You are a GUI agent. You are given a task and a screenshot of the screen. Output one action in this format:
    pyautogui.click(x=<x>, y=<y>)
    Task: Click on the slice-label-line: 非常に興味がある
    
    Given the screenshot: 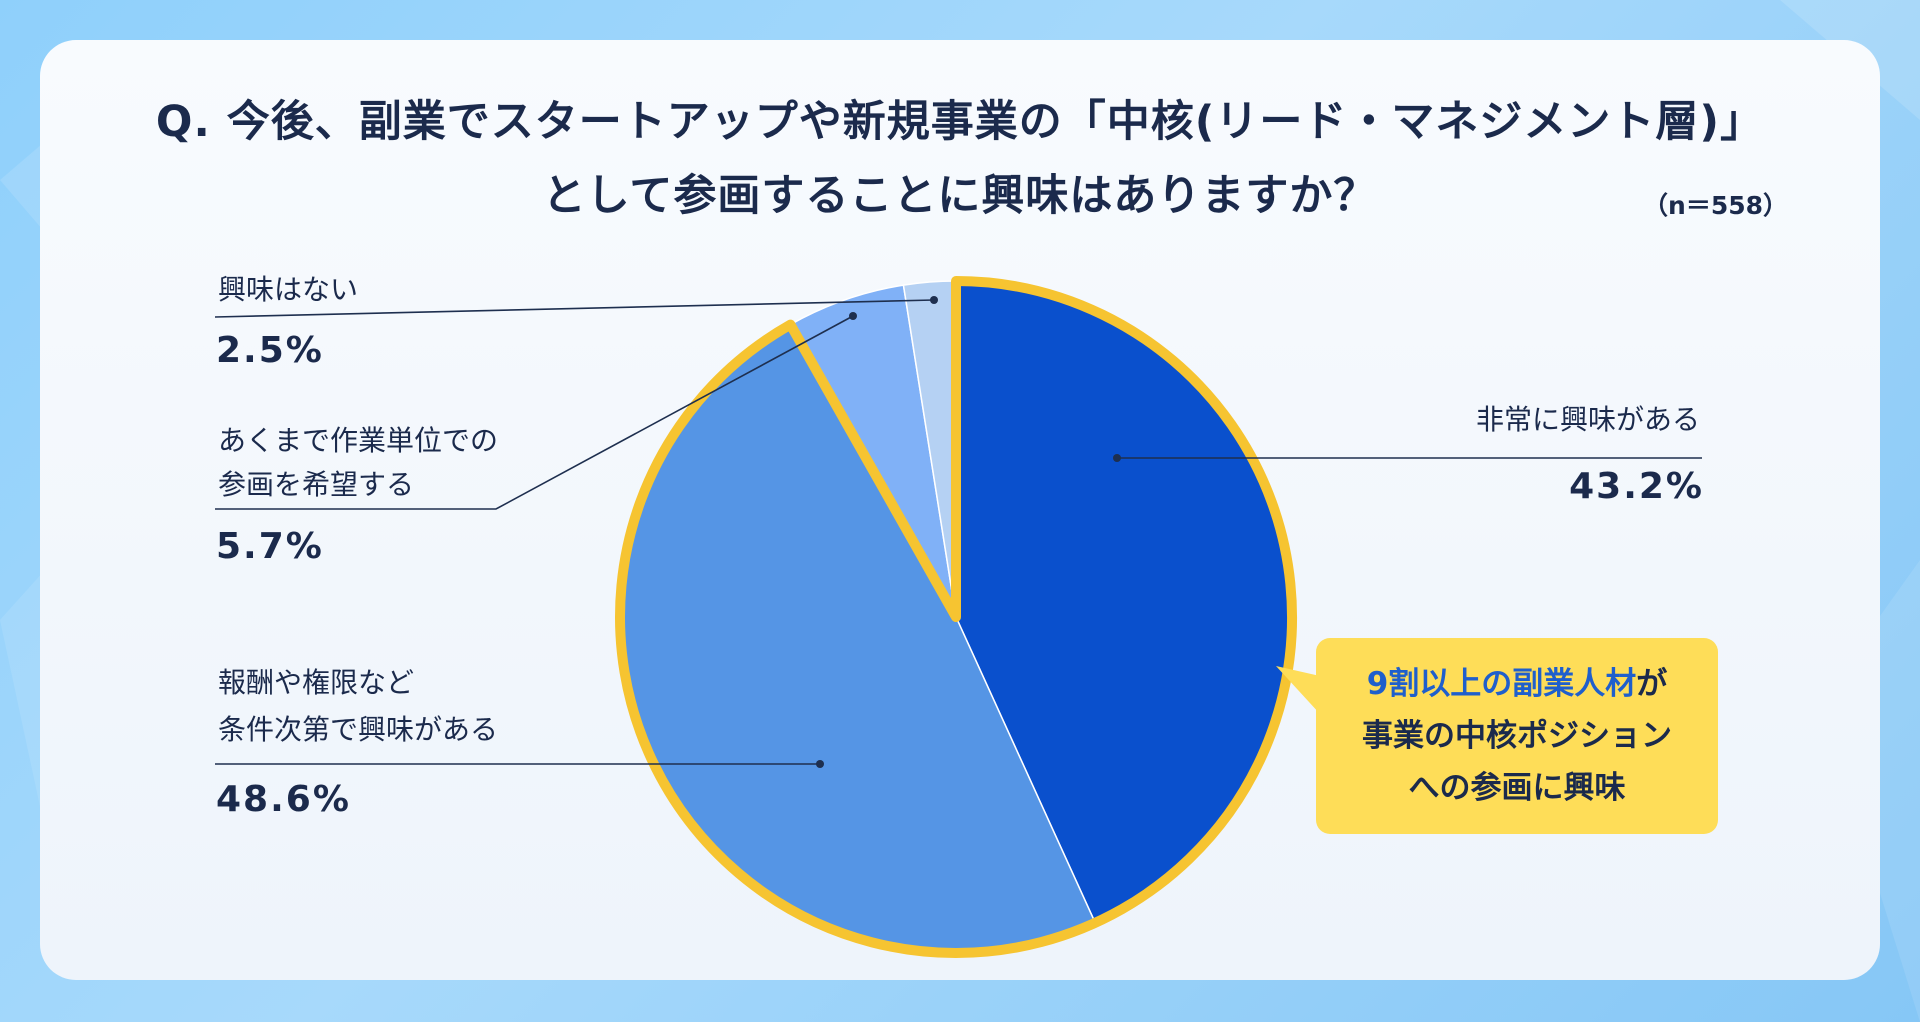 What is the action you would take?
    pyautogui.click(x=1587, y=419)
    